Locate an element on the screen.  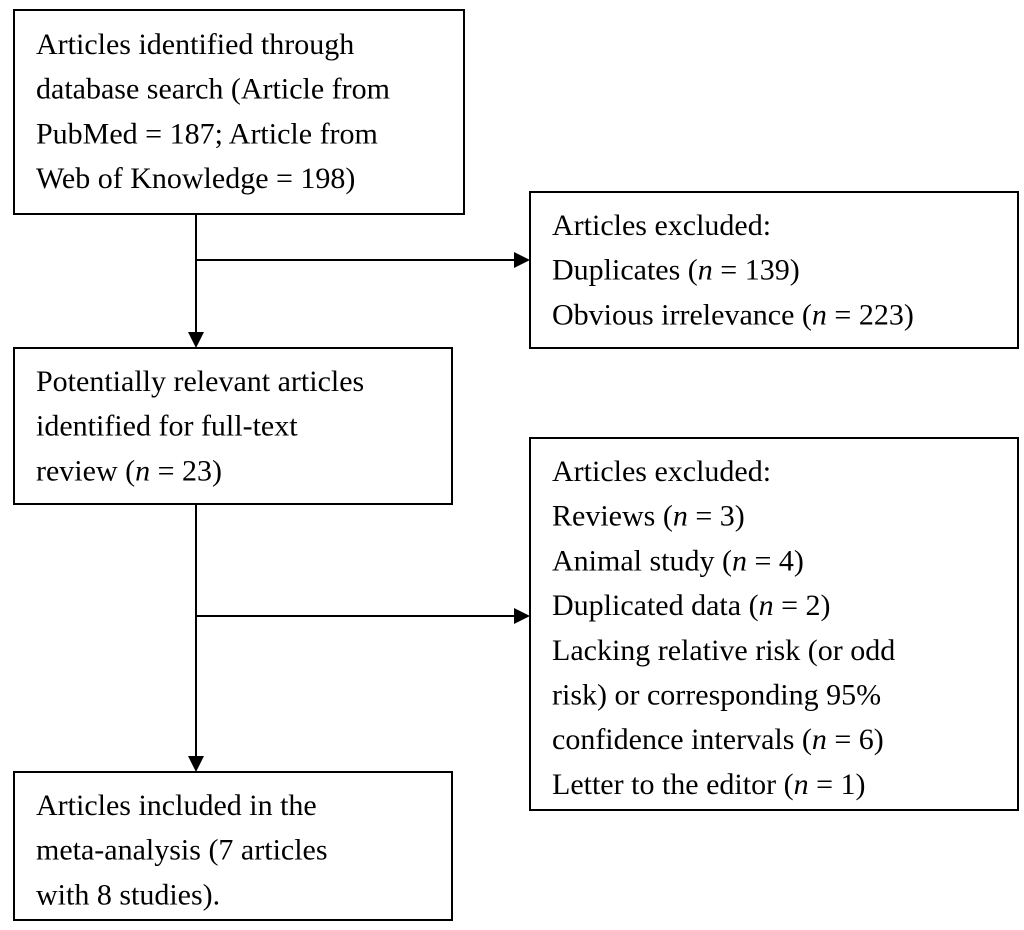
box-text-line: database search (Article from is located at coordinates (213, 89).